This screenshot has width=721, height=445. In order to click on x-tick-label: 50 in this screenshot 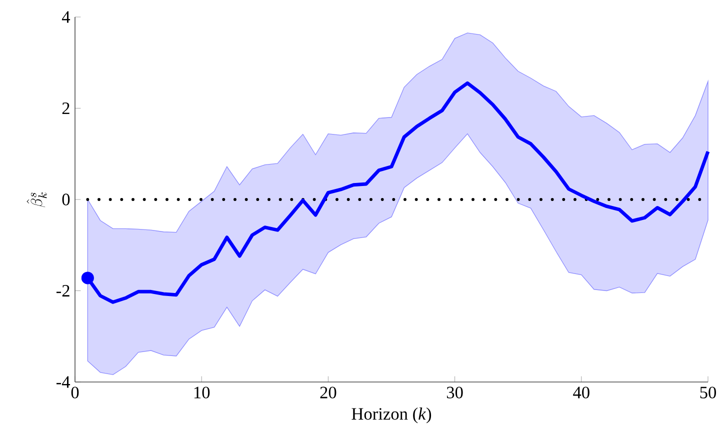, I will do `click(708, 392)`.